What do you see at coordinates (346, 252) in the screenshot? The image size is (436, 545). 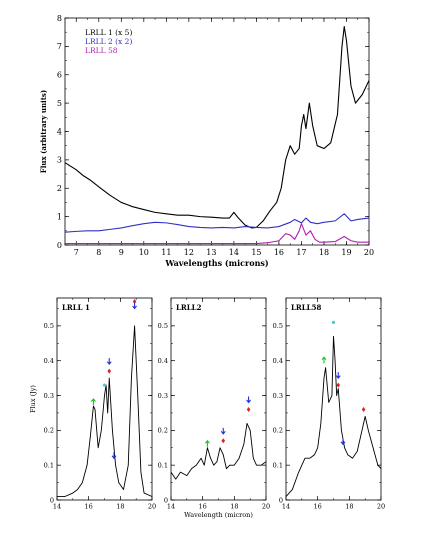 I see `x-tick-label: 19` at bounding box center [346, 252].